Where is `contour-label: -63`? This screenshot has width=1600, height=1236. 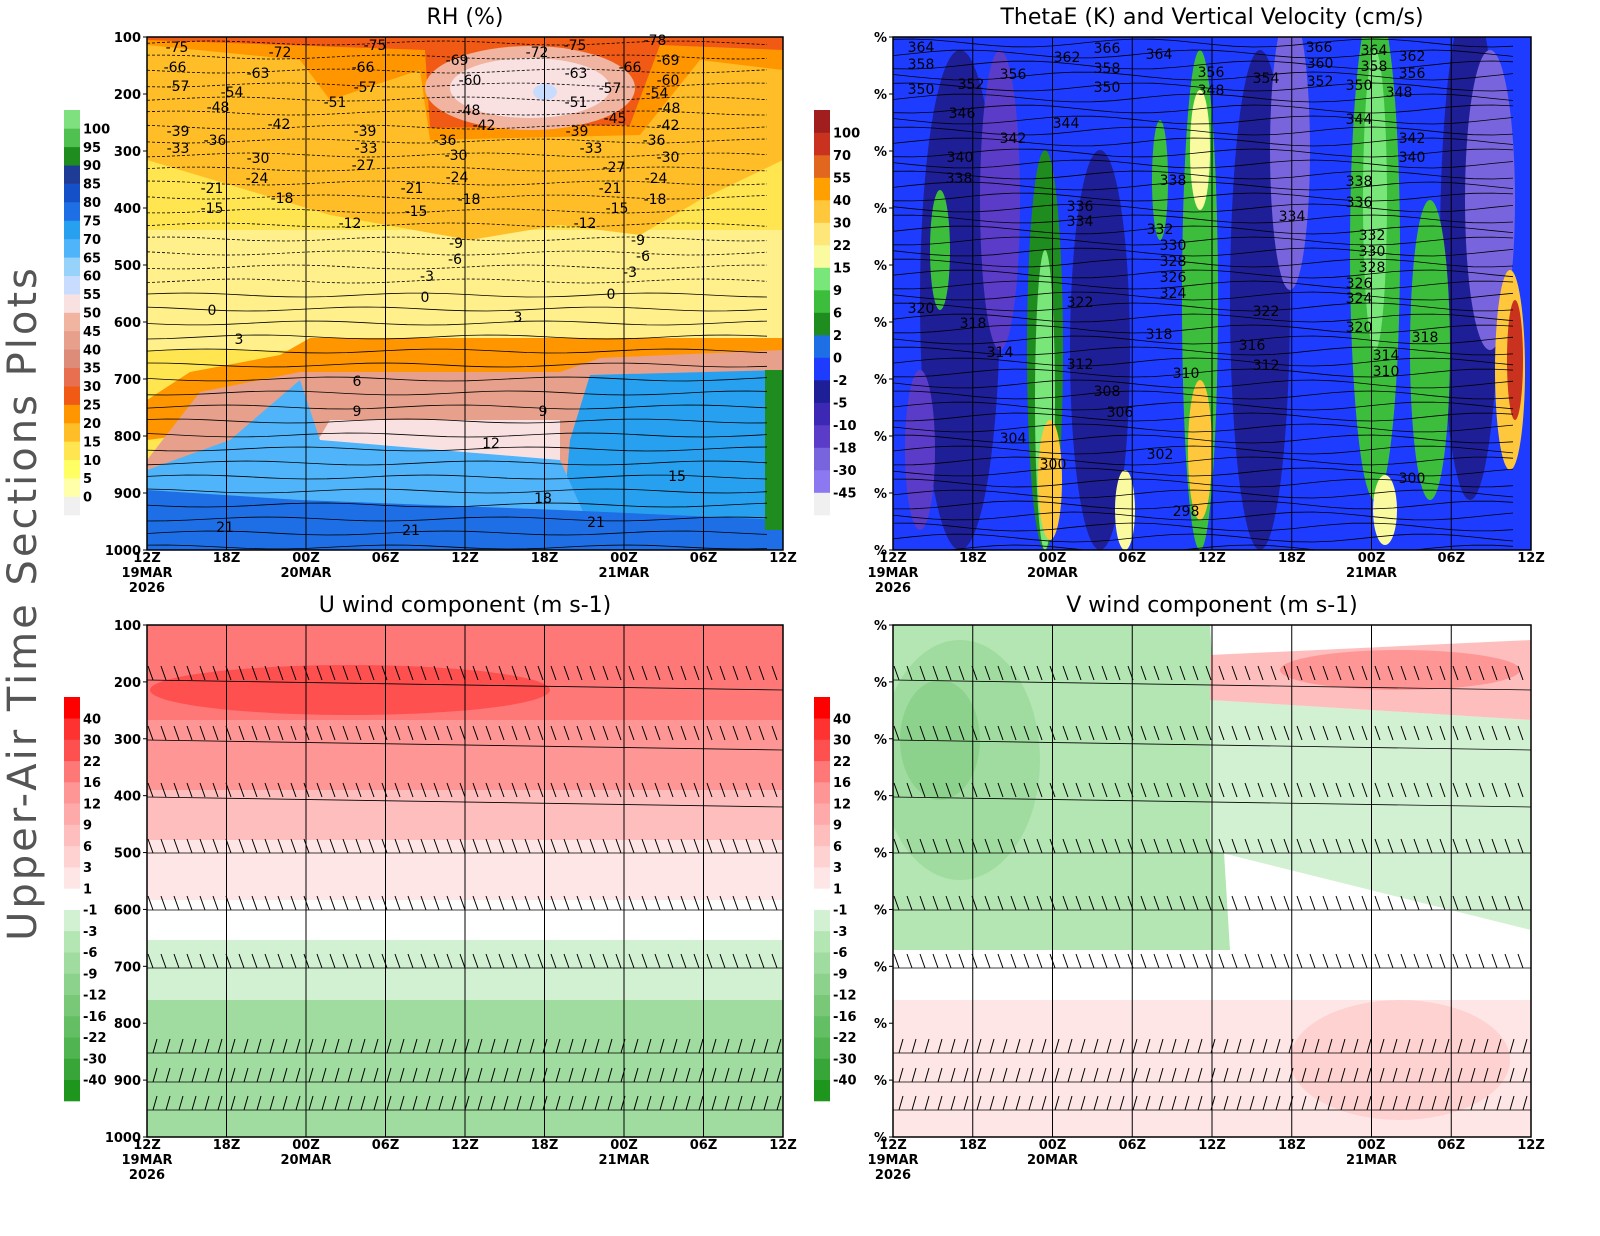
contour-label: -63 is located at coordinates (258, 74).